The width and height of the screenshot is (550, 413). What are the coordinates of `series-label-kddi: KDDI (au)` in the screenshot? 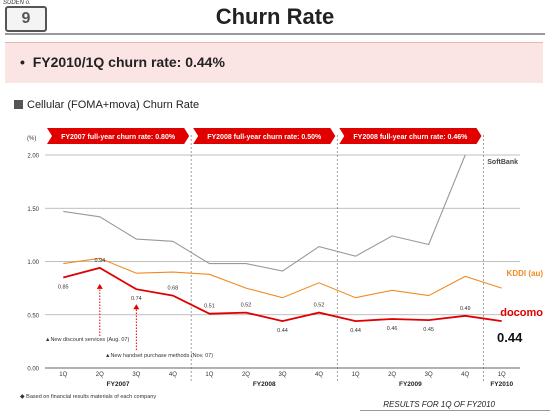 It's located at (525, 273).